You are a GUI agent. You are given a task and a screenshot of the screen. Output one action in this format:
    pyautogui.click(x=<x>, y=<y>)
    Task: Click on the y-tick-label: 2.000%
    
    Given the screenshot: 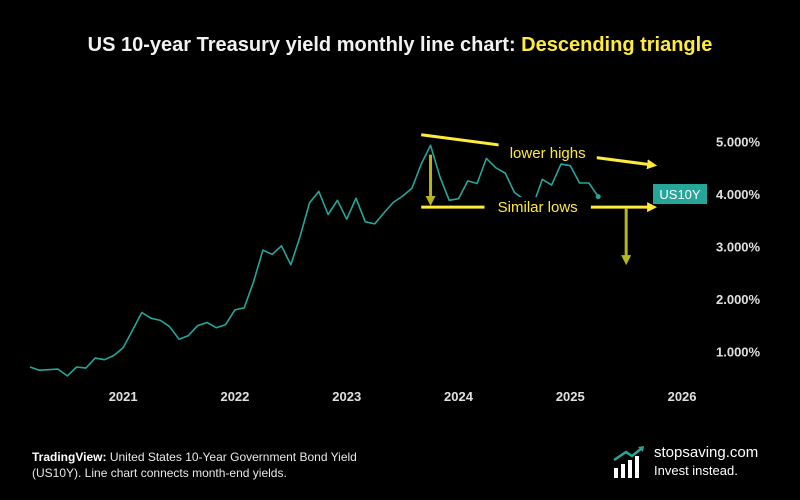 What is the action you would take?
    pyautogui.click(x=738, y=299)
    